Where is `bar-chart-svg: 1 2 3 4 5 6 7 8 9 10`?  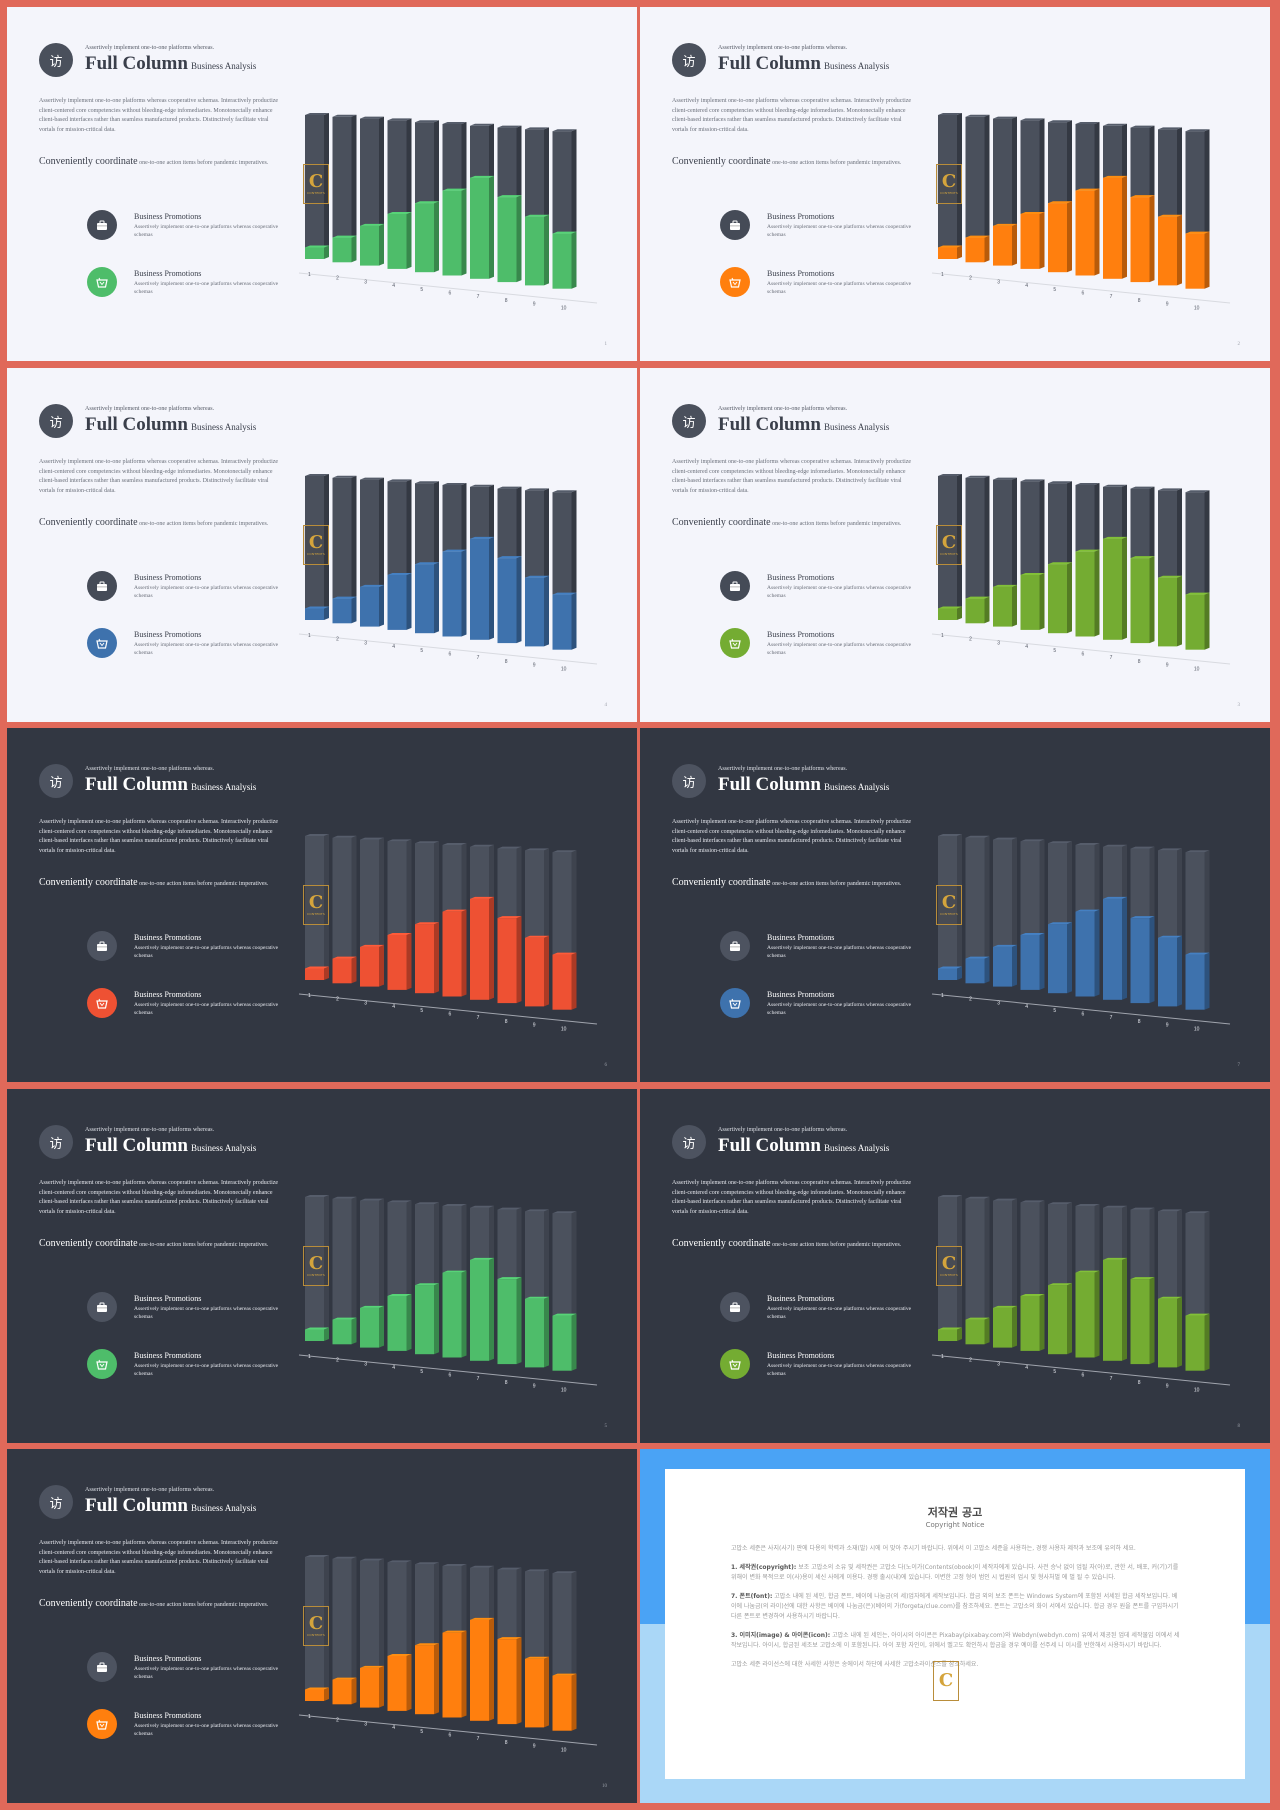
bar-chart-svg: 1 2 3 4 5 6 7 8 9 10 is located at coordinates (1081, 1294).